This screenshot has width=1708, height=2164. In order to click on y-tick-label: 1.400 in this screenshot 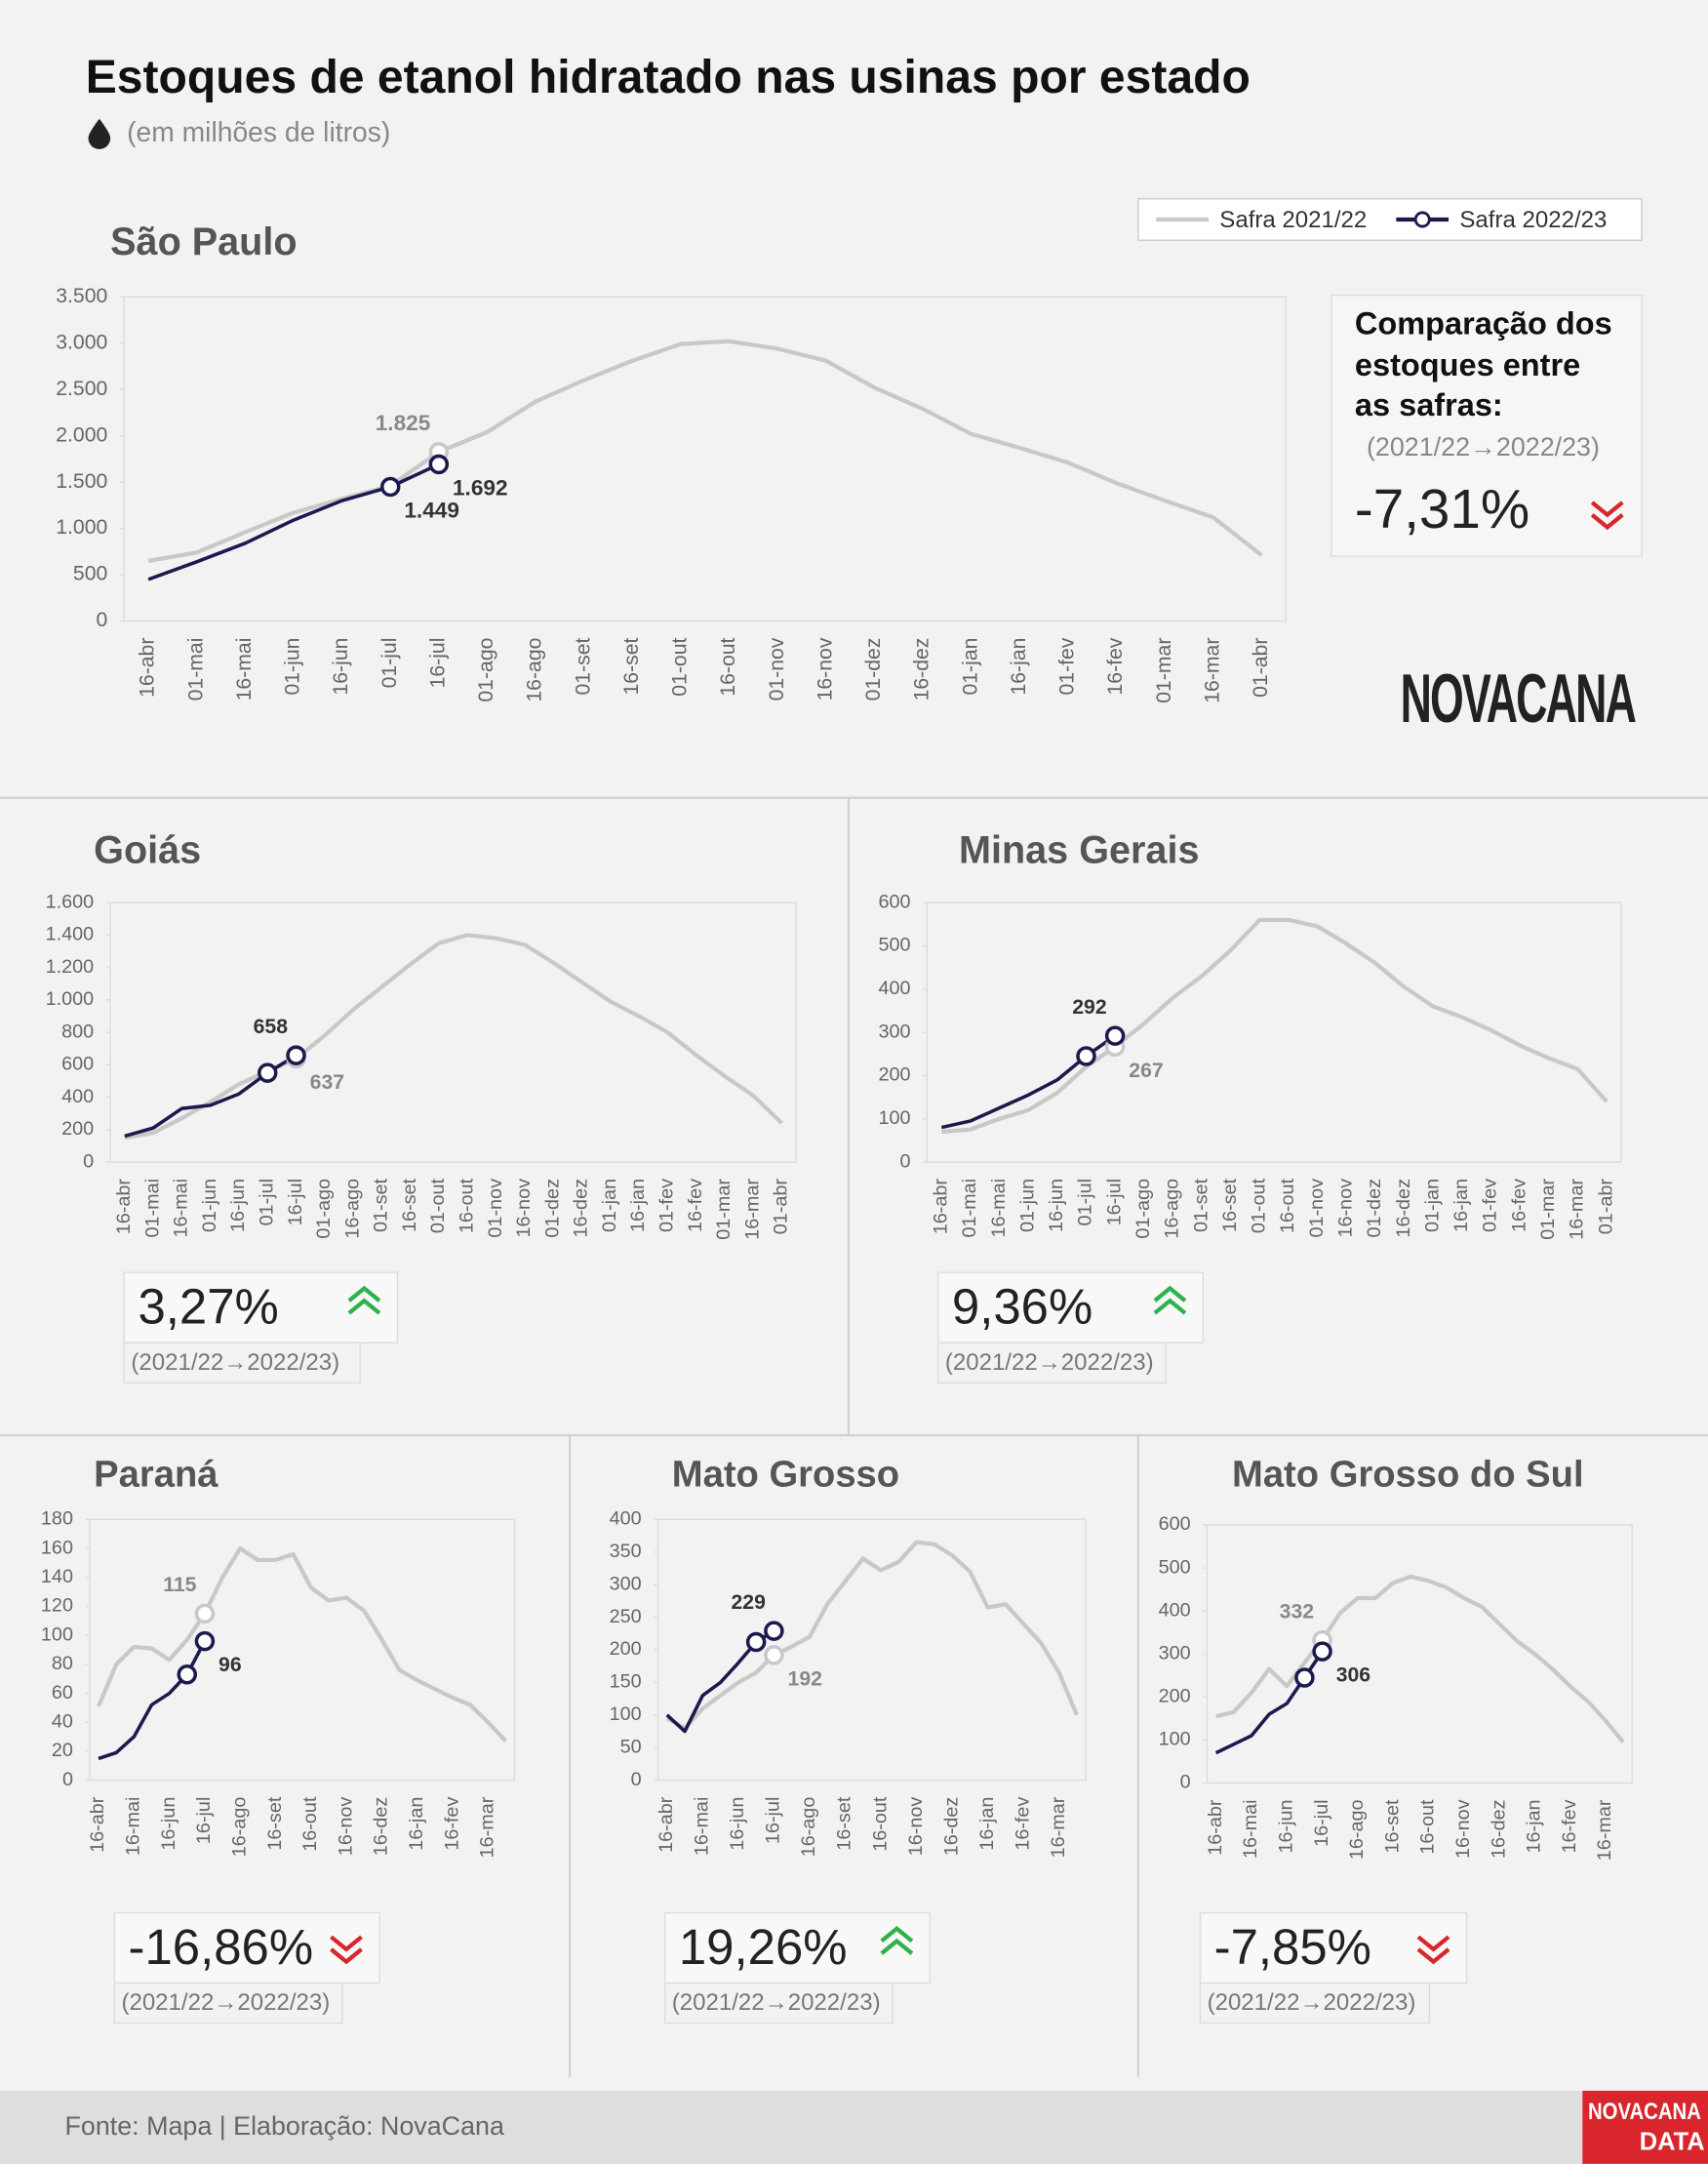, I will do `click(70, 934)`.